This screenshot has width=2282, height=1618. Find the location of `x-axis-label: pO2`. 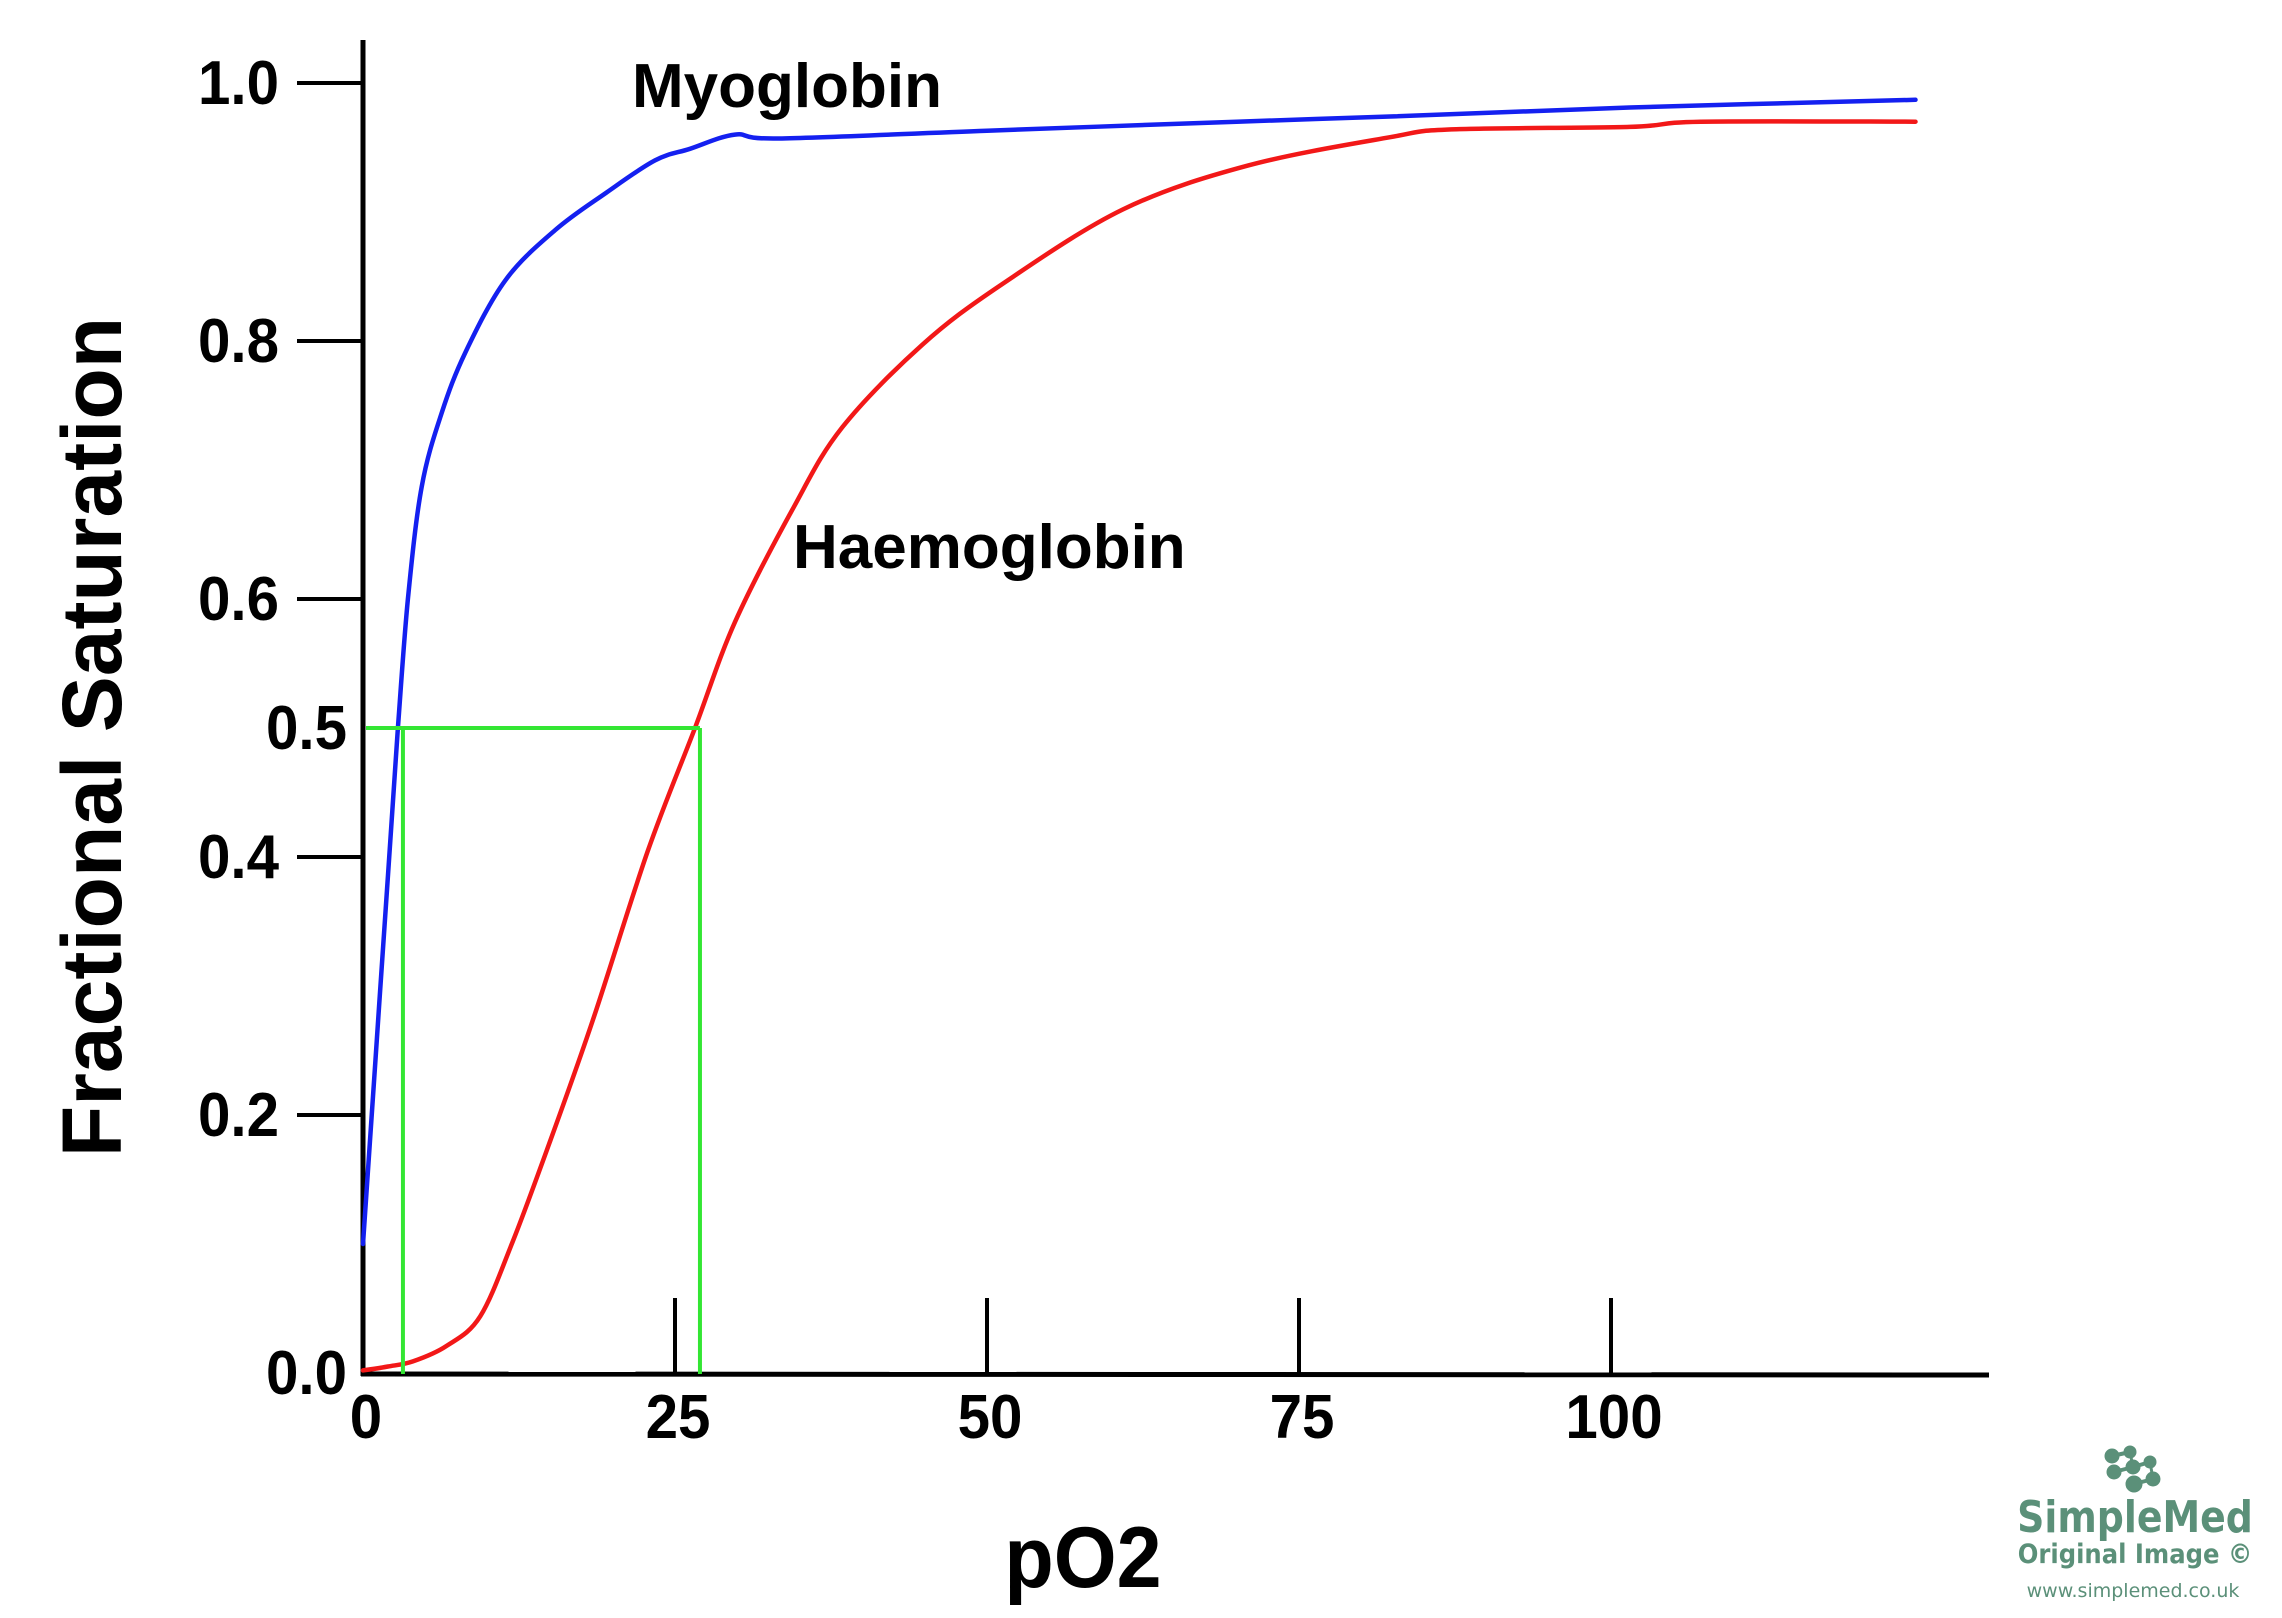

x-axis-label: pO2 is located at coordinates (1082, 1557).